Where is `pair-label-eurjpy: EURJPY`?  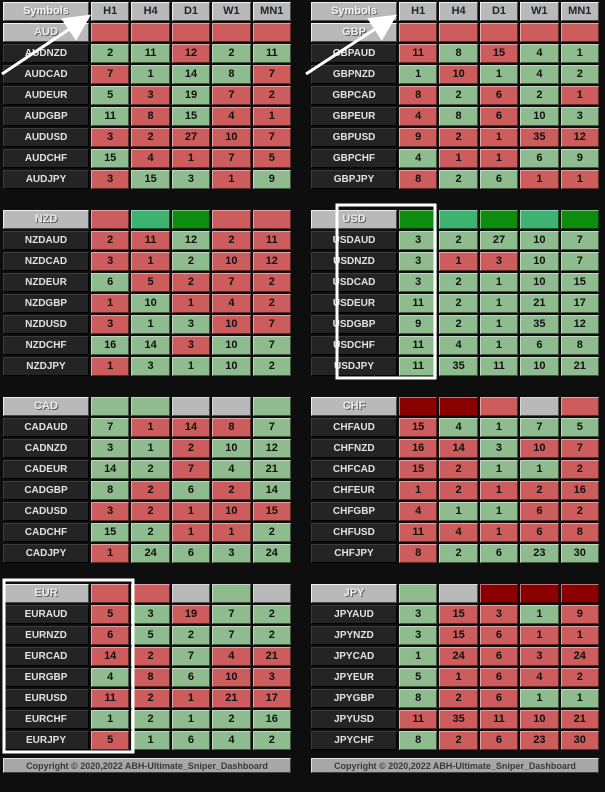
pair-label-eurjpy: EURJPY is located at coordinates (46, 740).